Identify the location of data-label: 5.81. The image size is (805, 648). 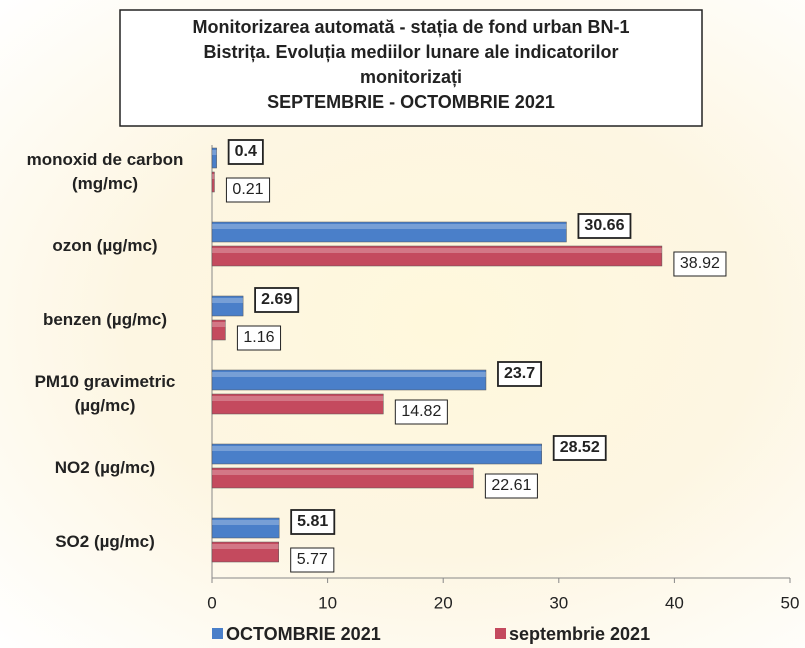
(312, 521).